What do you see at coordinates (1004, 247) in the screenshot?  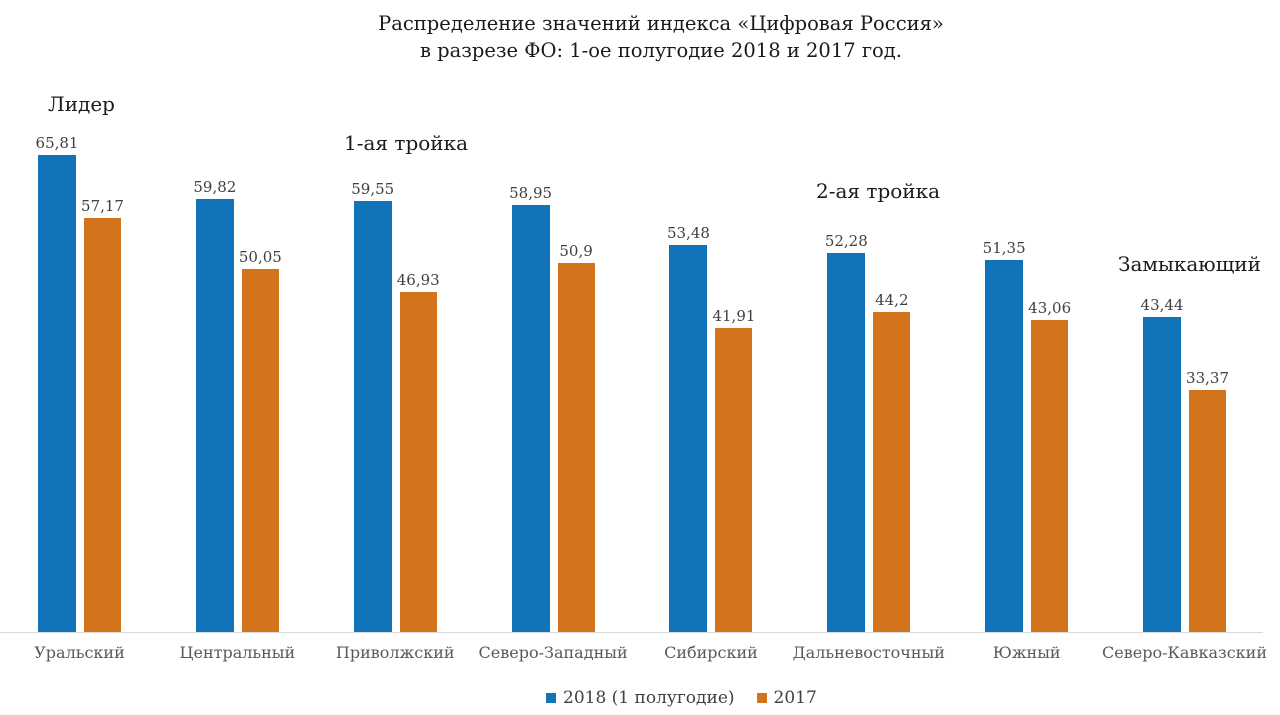 I see `value-label-2018: 51,35` at bounding box center [1004, 247].